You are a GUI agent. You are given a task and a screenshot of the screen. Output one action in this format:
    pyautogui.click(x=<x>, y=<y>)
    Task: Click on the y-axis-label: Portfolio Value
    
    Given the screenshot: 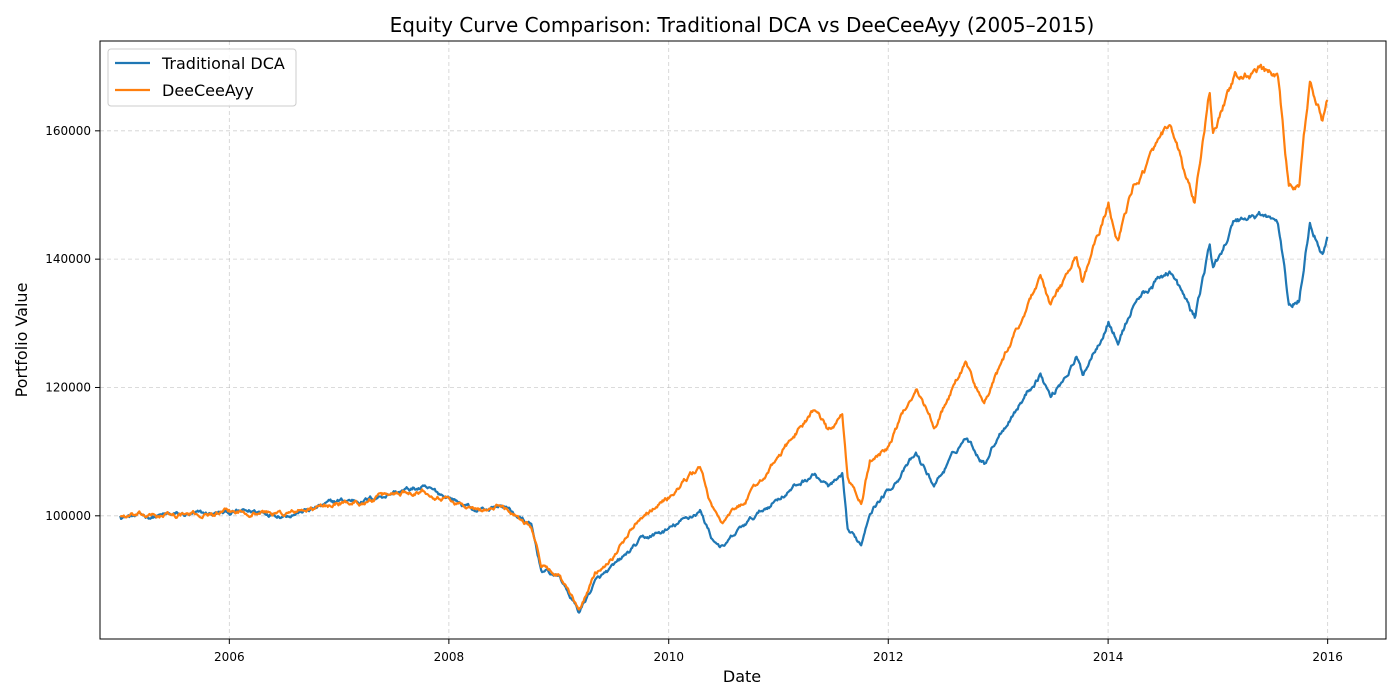 What is the action you would take?
    pyautogui.click(x=21, y=340)
    